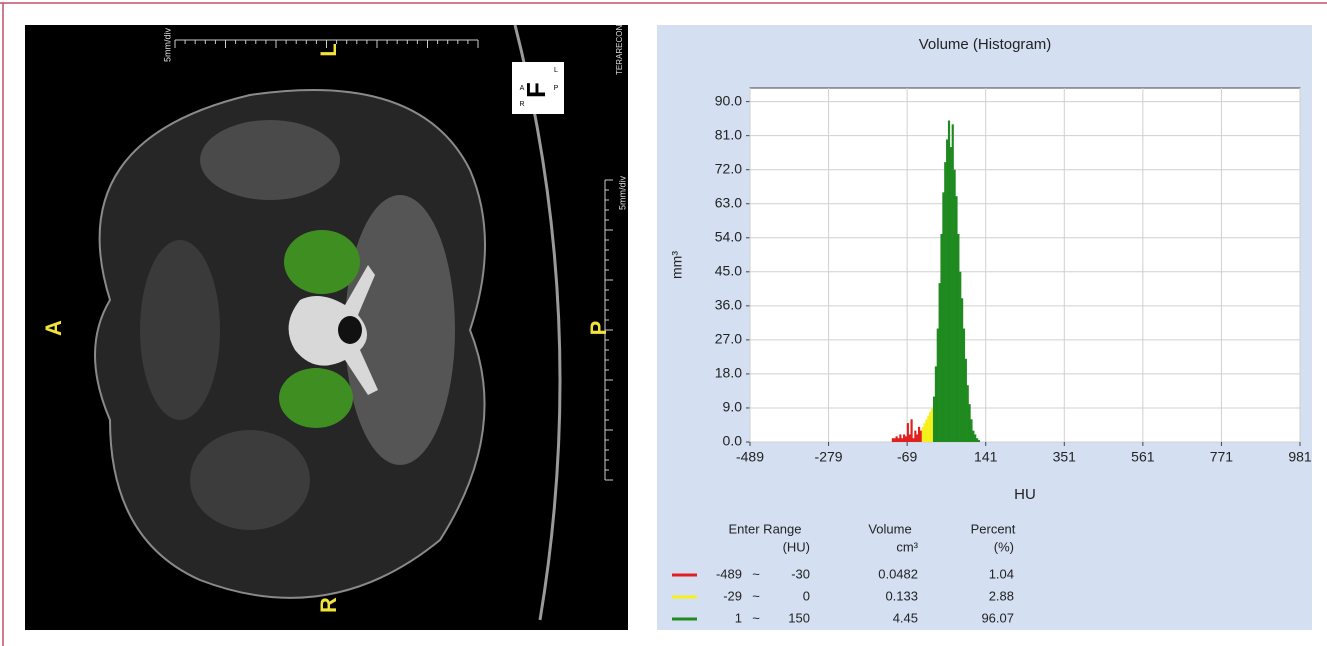  Describe the element at coordinates (800, 573) in the screenshot. I see `range-high: -30` at that location.